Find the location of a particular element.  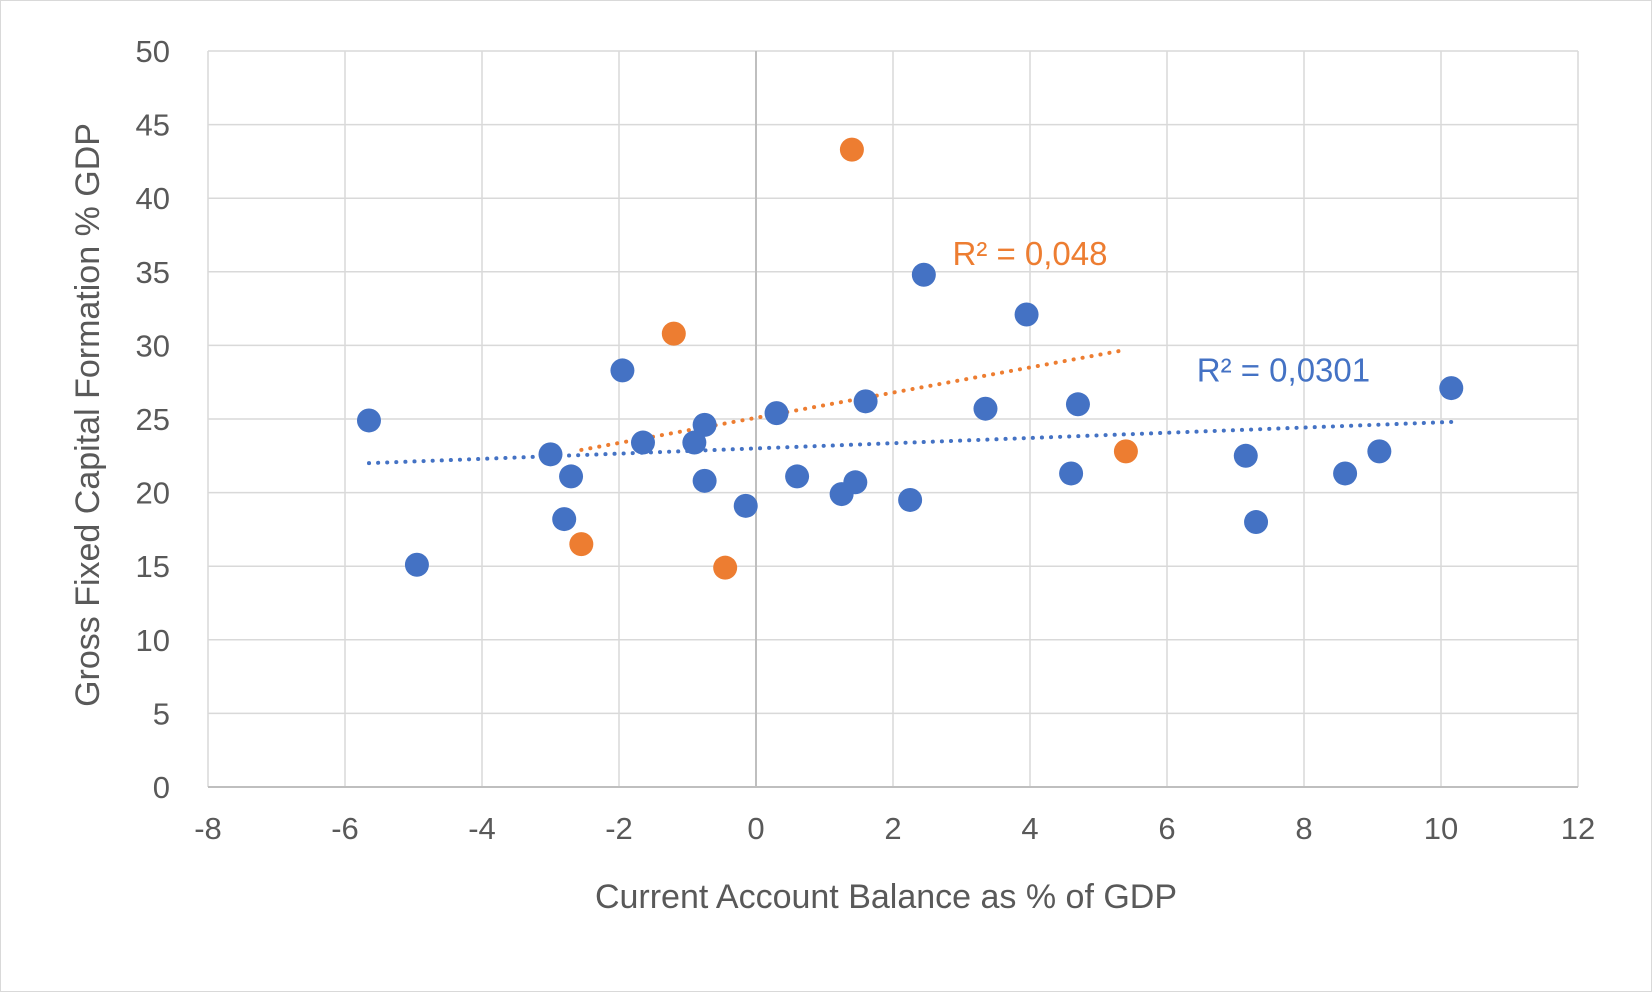

x-tick-label: 10 is located at coordinates (1441, 828).